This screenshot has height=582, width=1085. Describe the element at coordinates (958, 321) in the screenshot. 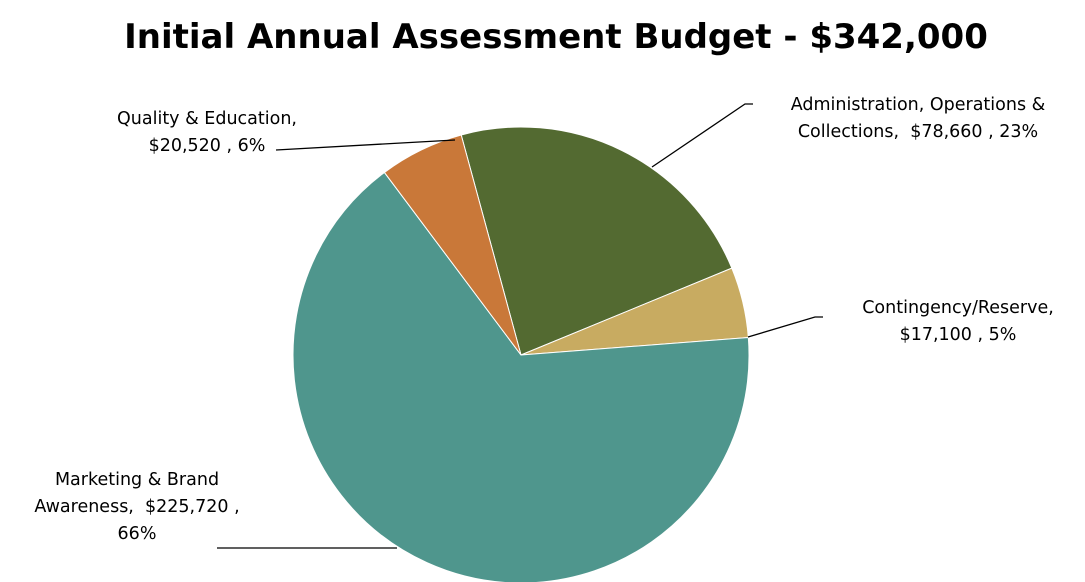

I see `data-label-contingency-reserve: Contingency/Reserve, $17,100 , 5%` at that location.